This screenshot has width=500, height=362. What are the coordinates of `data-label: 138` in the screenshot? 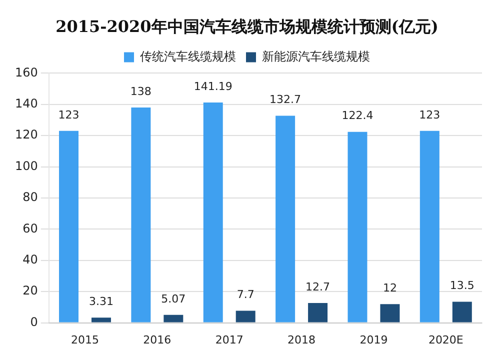 It's located at (141, 91).